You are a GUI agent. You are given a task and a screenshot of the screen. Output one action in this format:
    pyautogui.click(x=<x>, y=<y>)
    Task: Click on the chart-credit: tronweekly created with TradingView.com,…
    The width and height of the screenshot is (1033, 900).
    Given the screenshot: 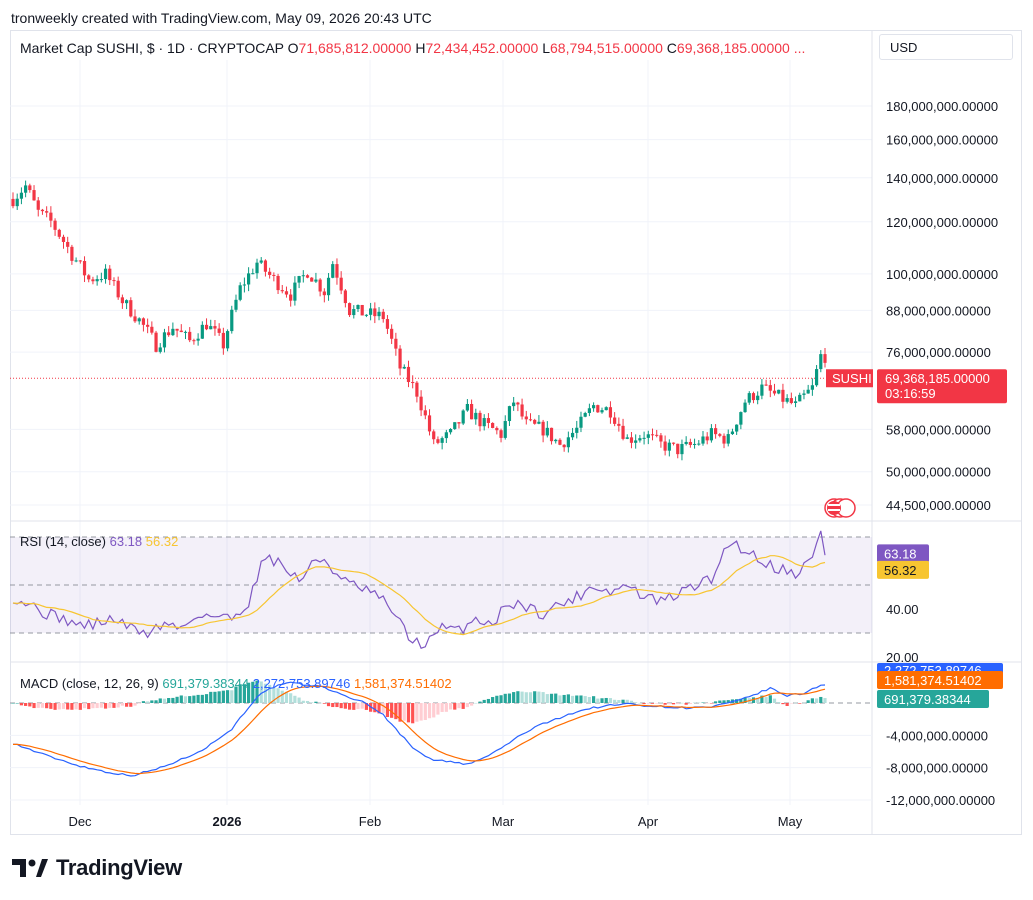 What is the action you would take?
    pyautogui.click(x=221, y=18)
    